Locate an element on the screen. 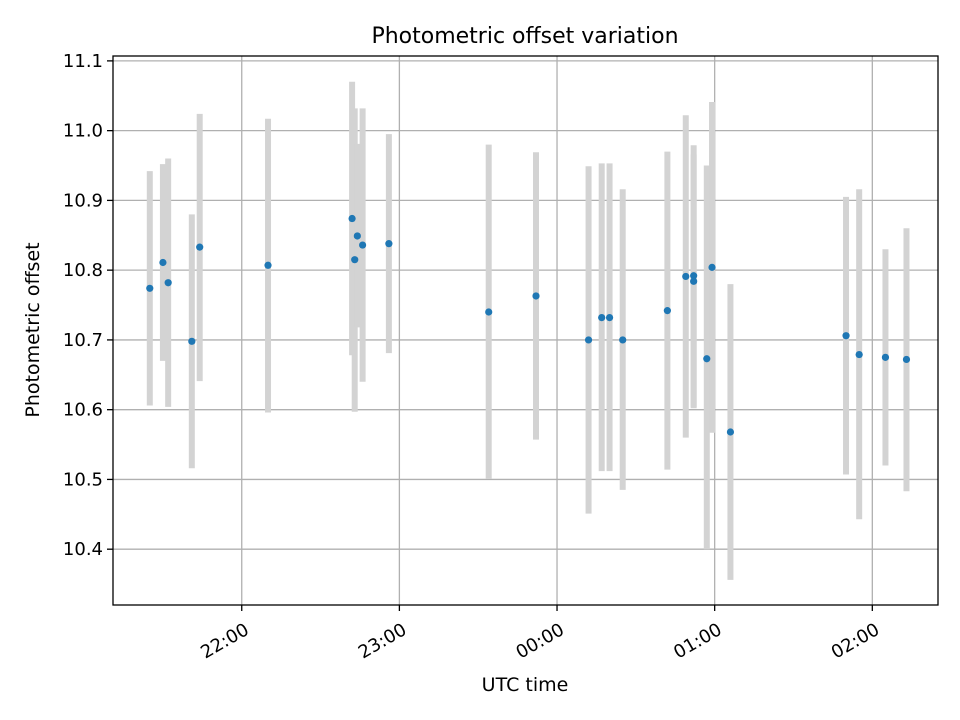 Image resolution: width=960 pixels, height=720 pixels. x-tick-label: 02:00 is located at coordinates (855, 641).